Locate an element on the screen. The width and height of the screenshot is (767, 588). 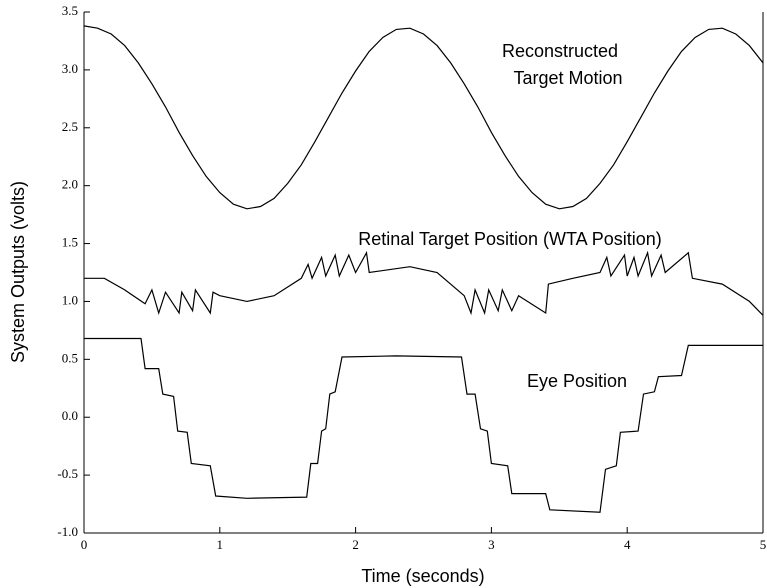
y-tick-label: 1.0 is located at coordinates (70, 299).